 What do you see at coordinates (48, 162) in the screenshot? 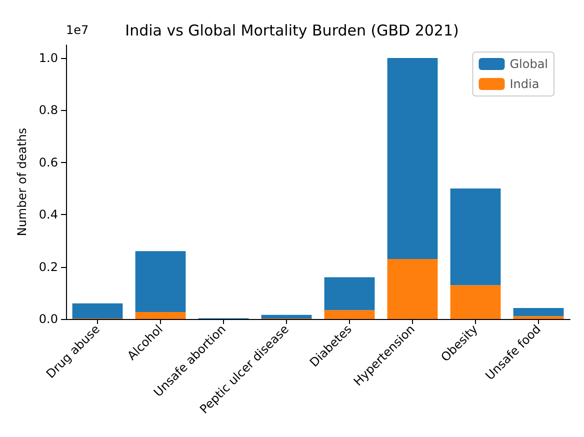
I see `y-tick-label: 0.6` at bounding box center [48, 162].